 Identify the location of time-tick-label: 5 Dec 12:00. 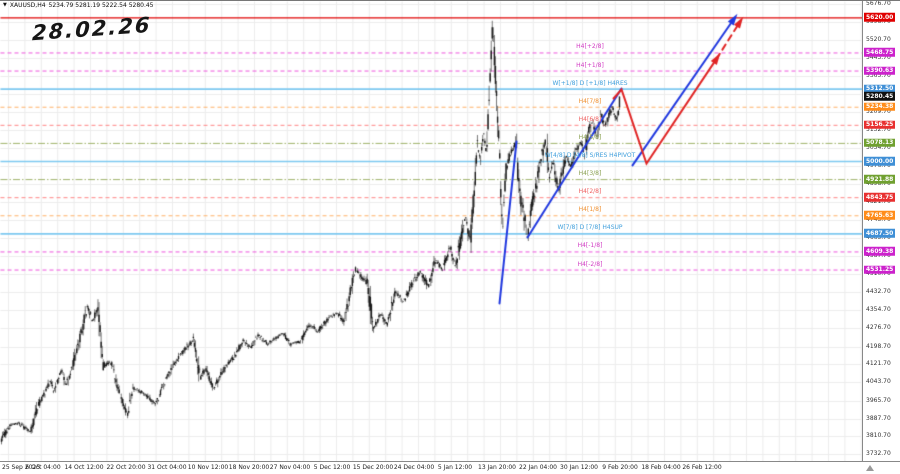
(332, 467).